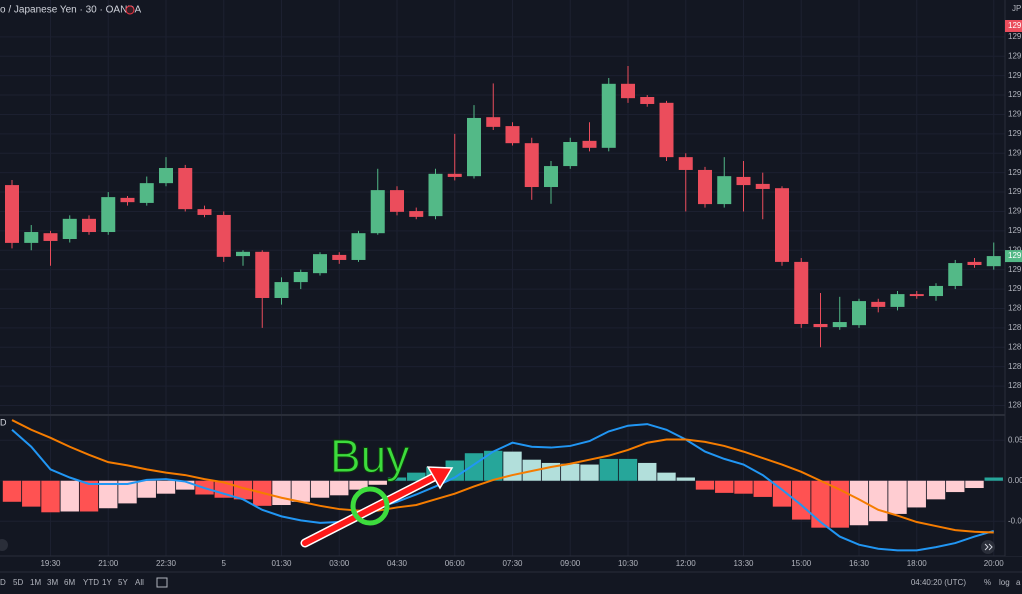 Image resolution: width=1022 pixels, height=594 pixels. I want to click on x-tick-label: 16:30, so click(859, 563).